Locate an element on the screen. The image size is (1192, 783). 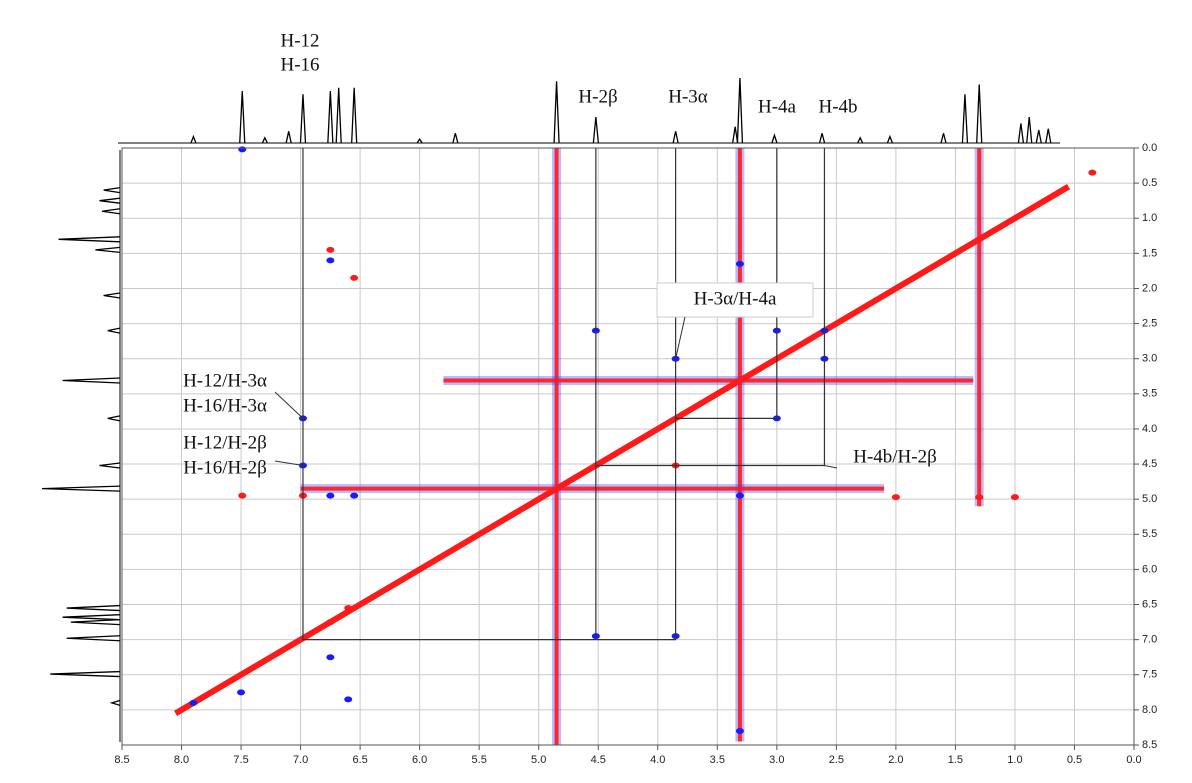
y-tick-label: 6.0 is located at coordinates (1149, 569).